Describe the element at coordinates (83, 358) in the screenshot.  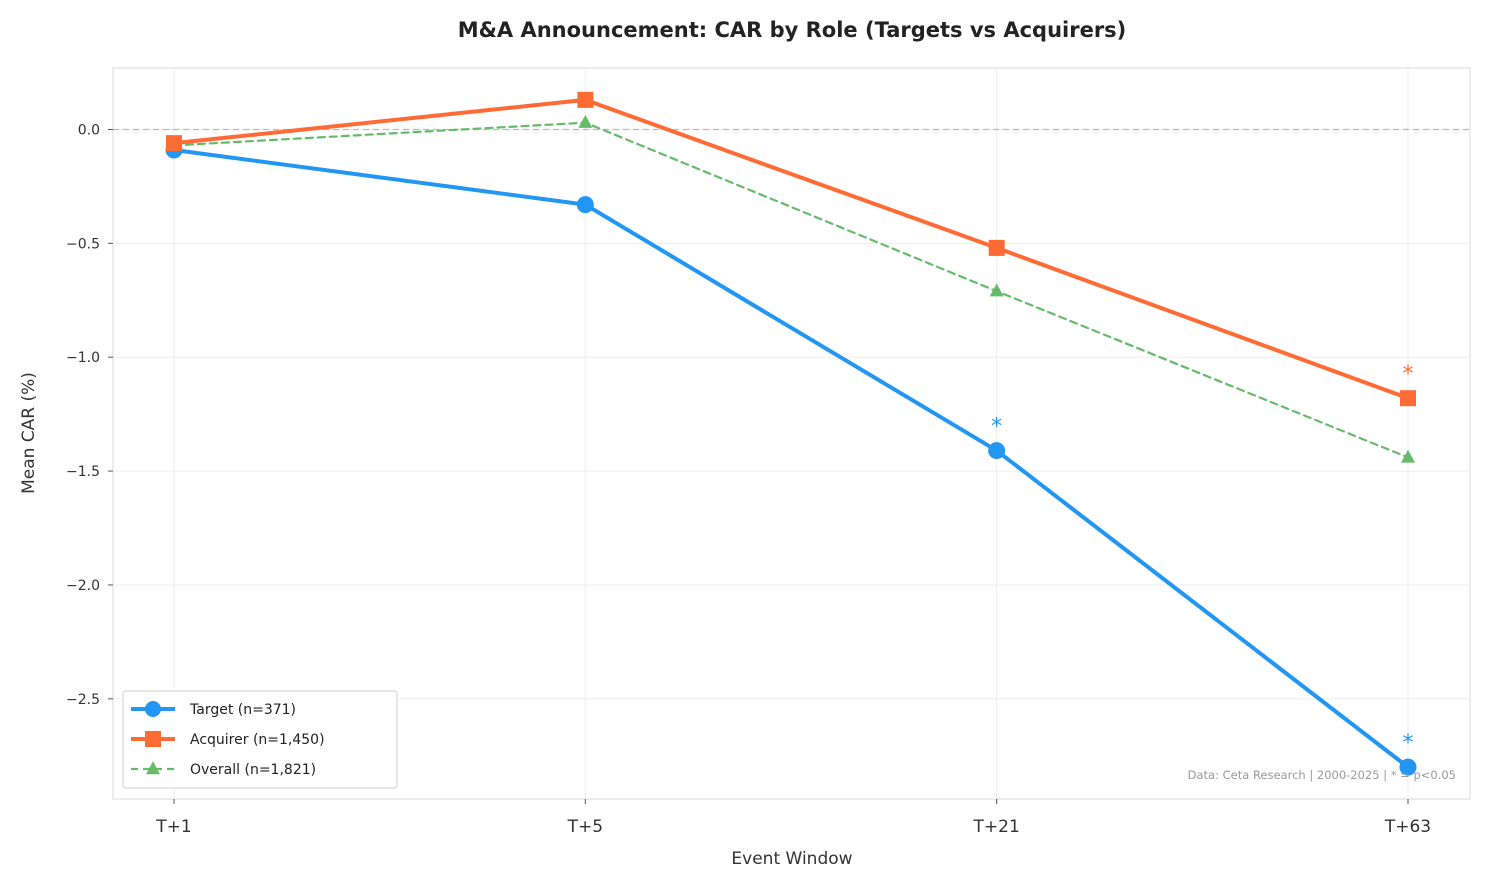
I see `y-tick-label-2: −1.0` at that location.